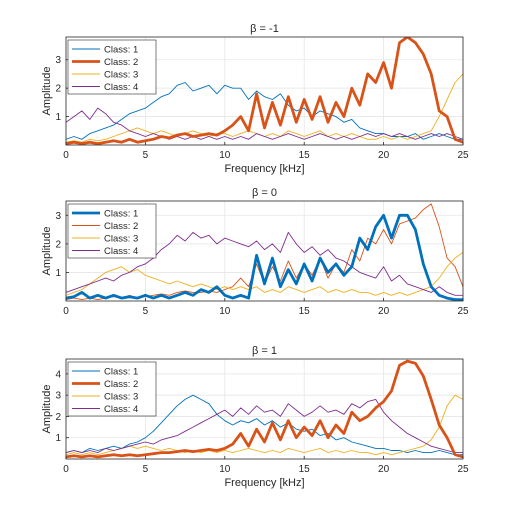  What do you see at coordinates (264, 351) in the screenshot?
I see `chart-title: β = 1` at bounding box center [264, 351].